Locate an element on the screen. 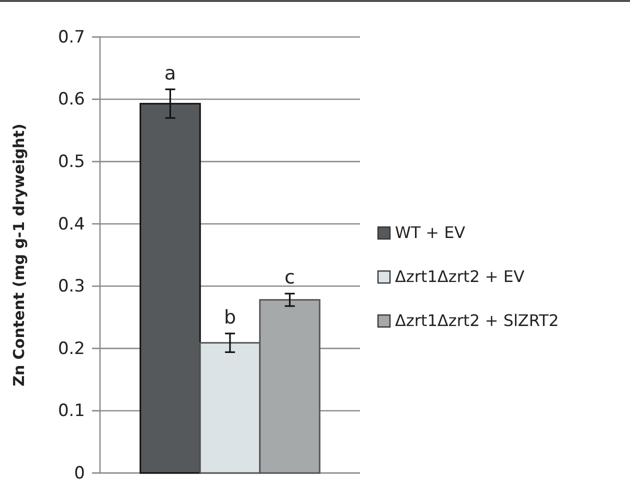 The height and width of the screenshot is (488, 630). annotation: b is located at coordinates (230, 317).